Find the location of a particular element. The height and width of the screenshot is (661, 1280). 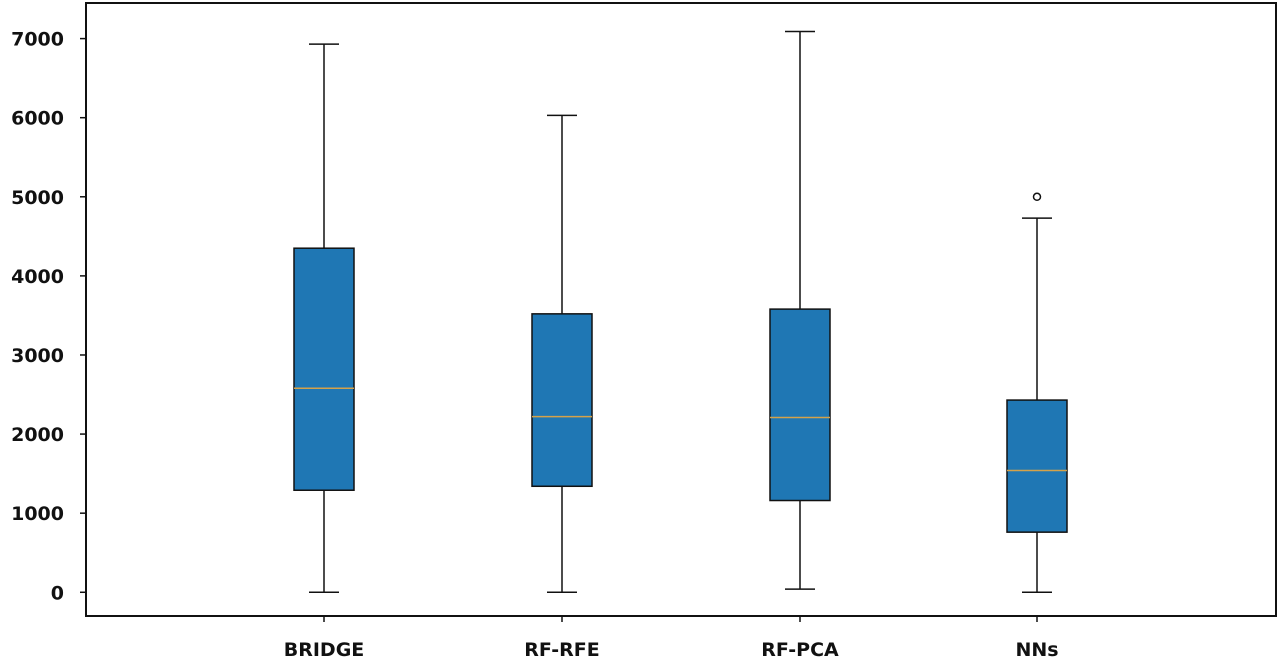

box-group-bridge is located at coordinates (324, 318).